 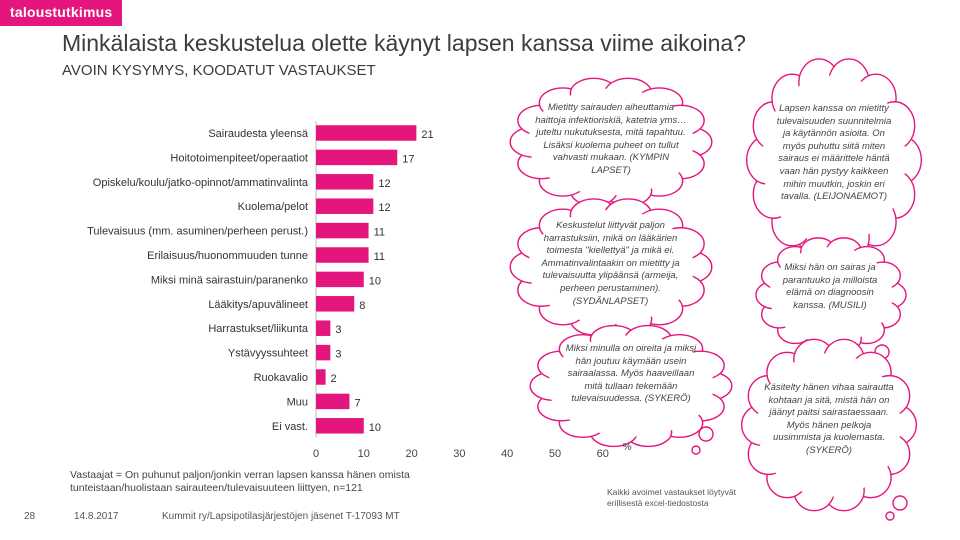 I want to click on value-label: 8, so click(x=362, y=306).